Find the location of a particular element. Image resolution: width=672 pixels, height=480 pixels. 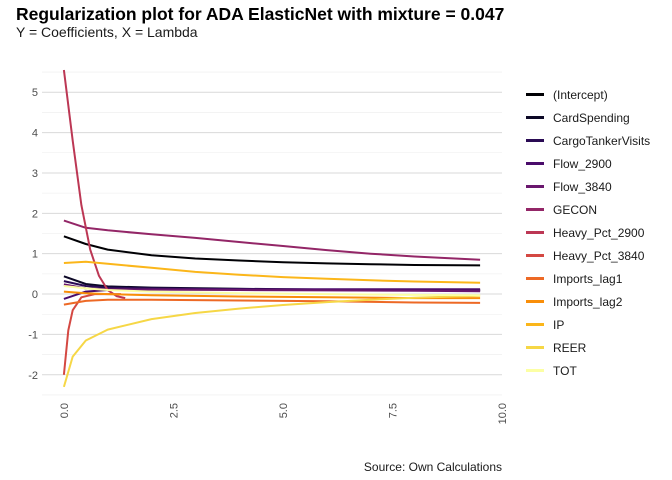

chart-caption: Source: Own Calculations is located at coordinates (432, 467).